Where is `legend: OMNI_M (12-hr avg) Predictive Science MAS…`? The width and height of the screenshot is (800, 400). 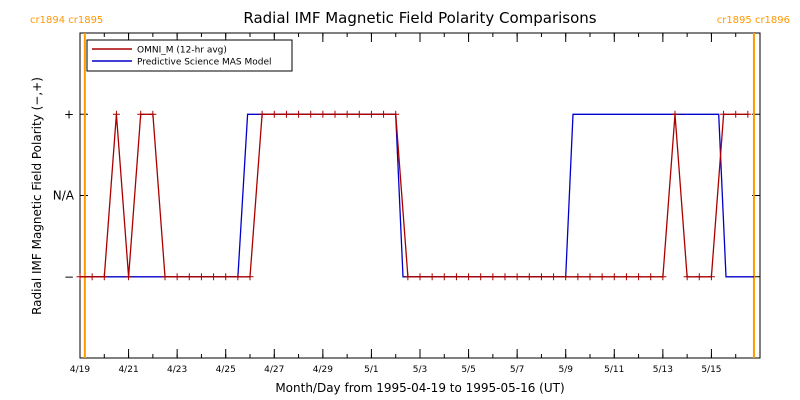
legend: OMNI_M (12-hr avg) Predictive Science MAS… is located at coordinates (189, 55).